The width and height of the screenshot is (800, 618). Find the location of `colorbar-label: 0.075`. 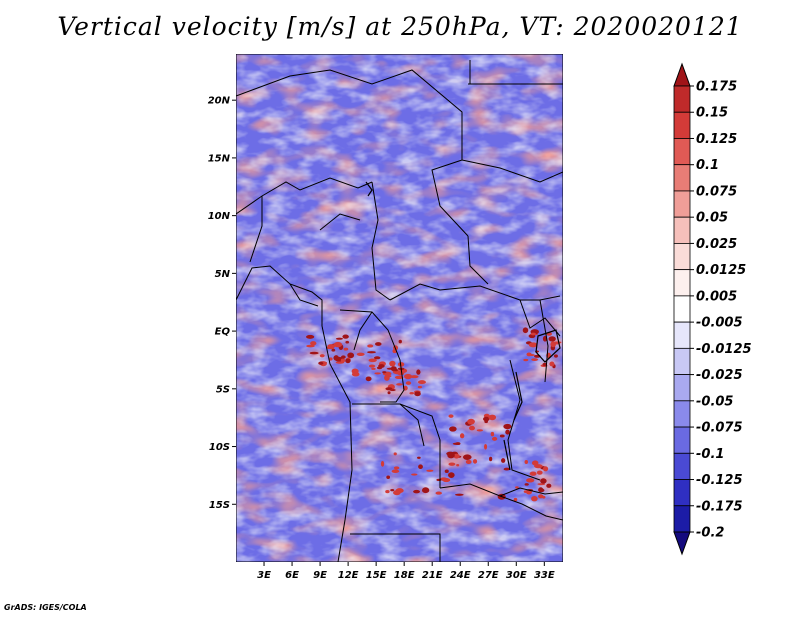

colorbar-label: 0.075 is located at coordinates (716, 191).